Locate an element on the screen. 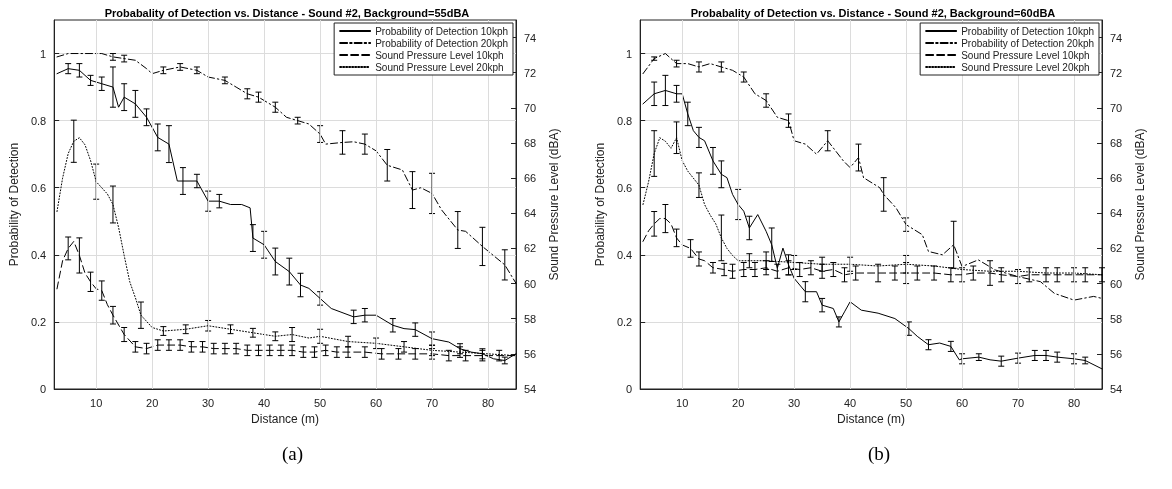 This screenshot has width=1172, height=489. chart-title: Probabality of Detection vs. Distance - Sound #2, Background=55dBA is located at coordinates (287, 12).